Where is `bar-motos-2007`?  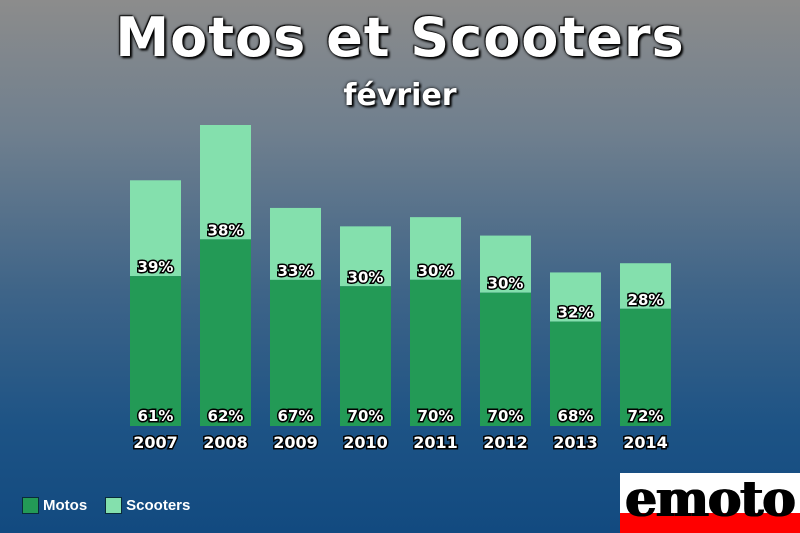 bar-motos-2007 is located at coordinates (155, 351).